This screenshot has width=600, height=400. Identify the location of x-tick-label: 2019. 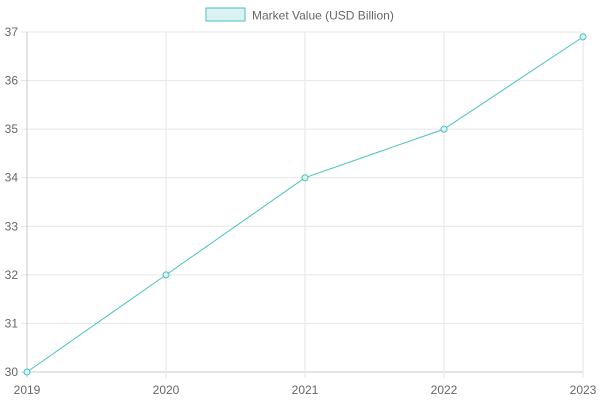
(27, 390).